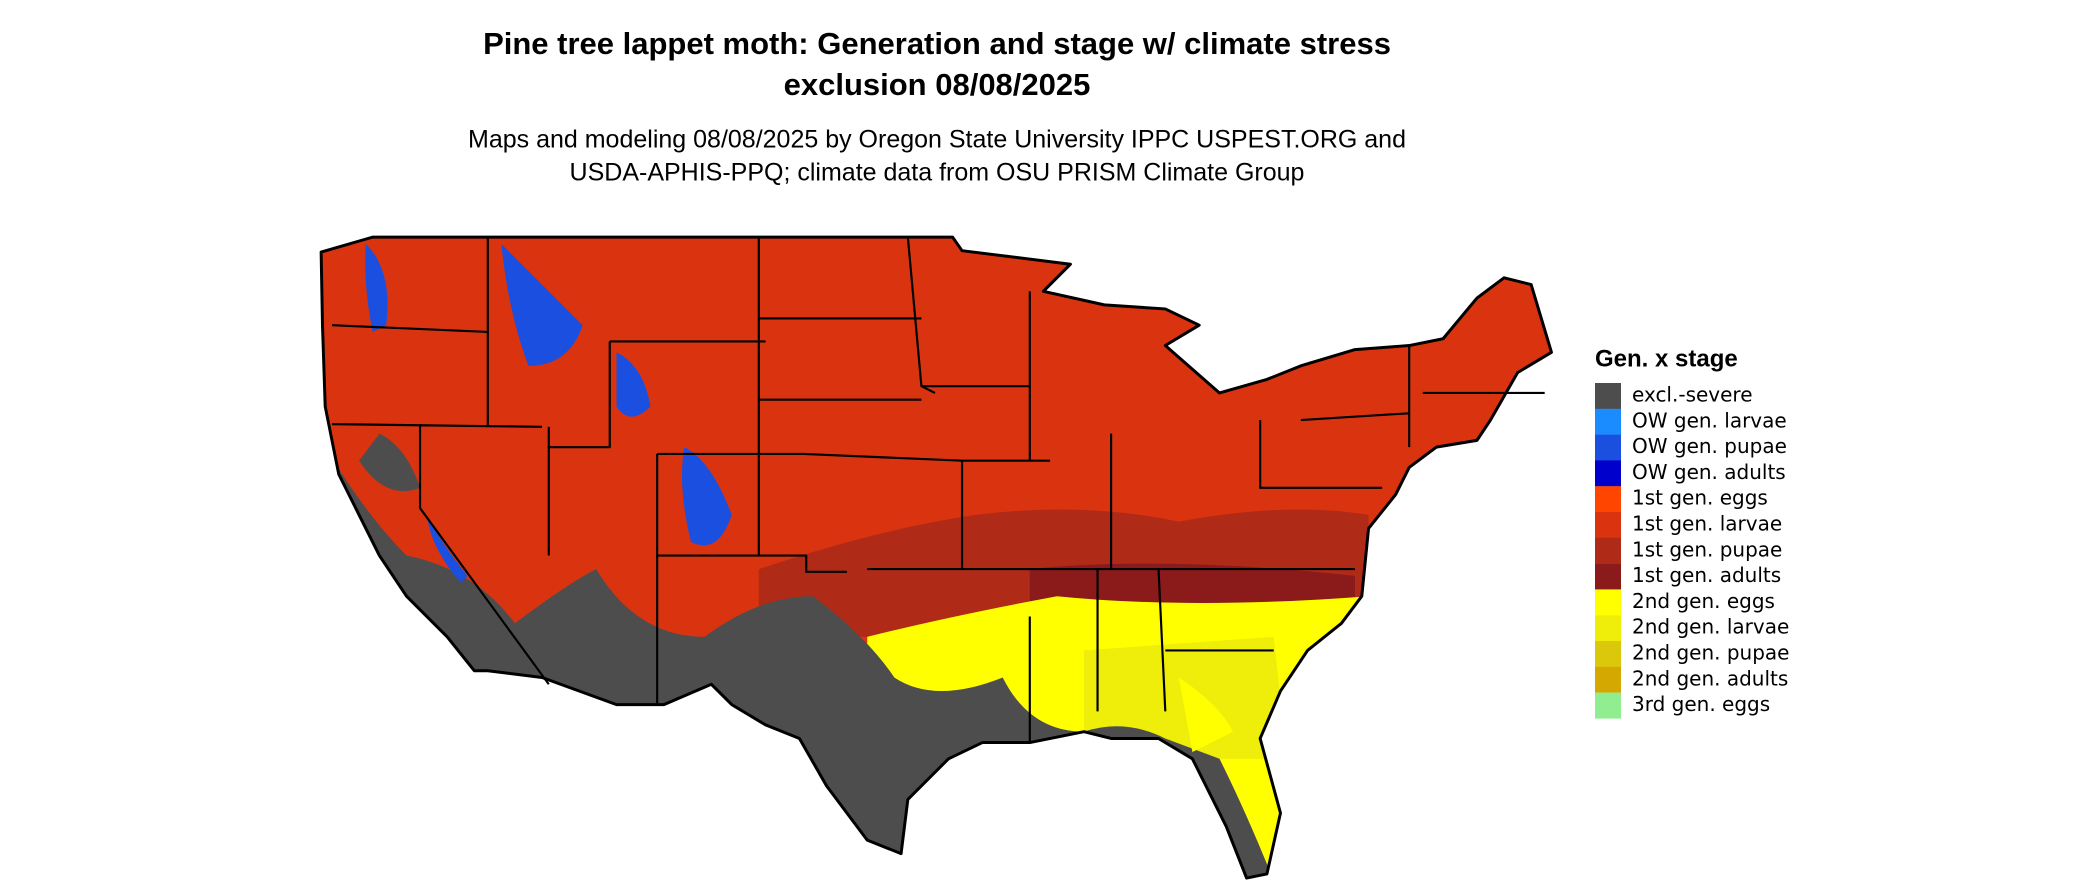  I want to click on legend-label: 2nd gen. eggs, so click(1703, 601).